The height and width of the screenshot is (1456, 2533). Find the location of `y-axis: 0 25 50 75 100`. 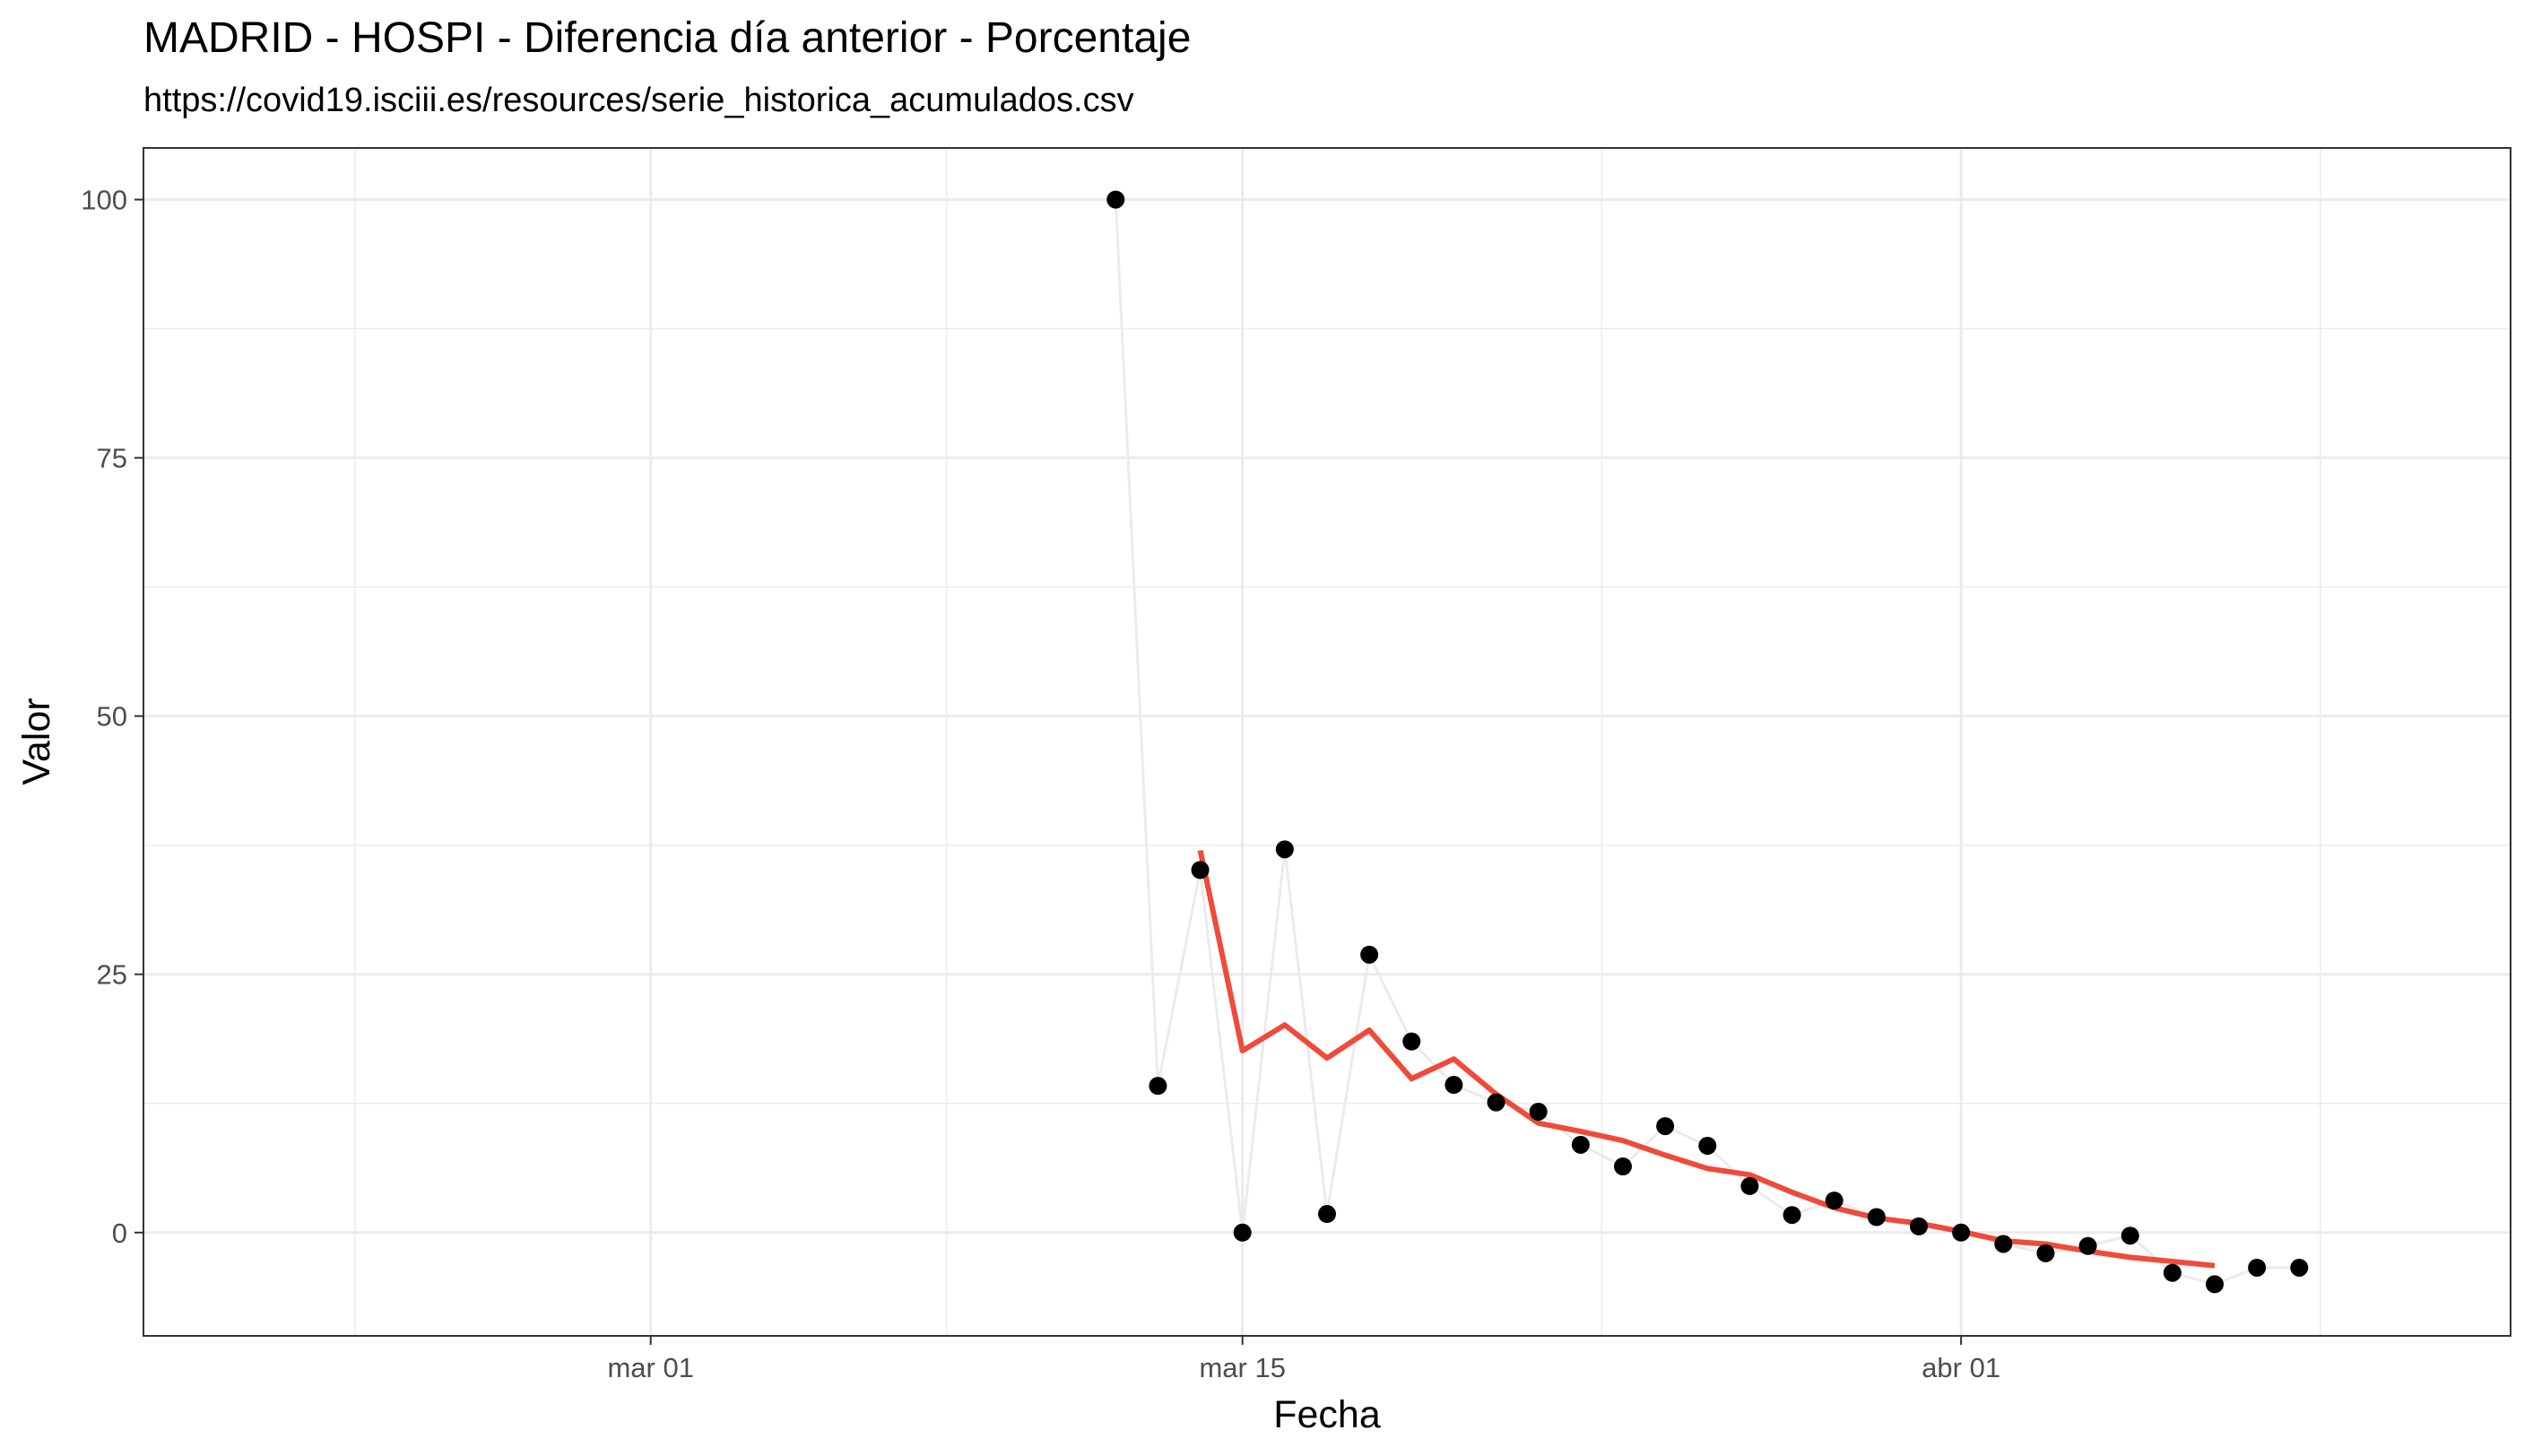

y-axis: 0 25 50 75 100 is located at coordinates (112, 717).